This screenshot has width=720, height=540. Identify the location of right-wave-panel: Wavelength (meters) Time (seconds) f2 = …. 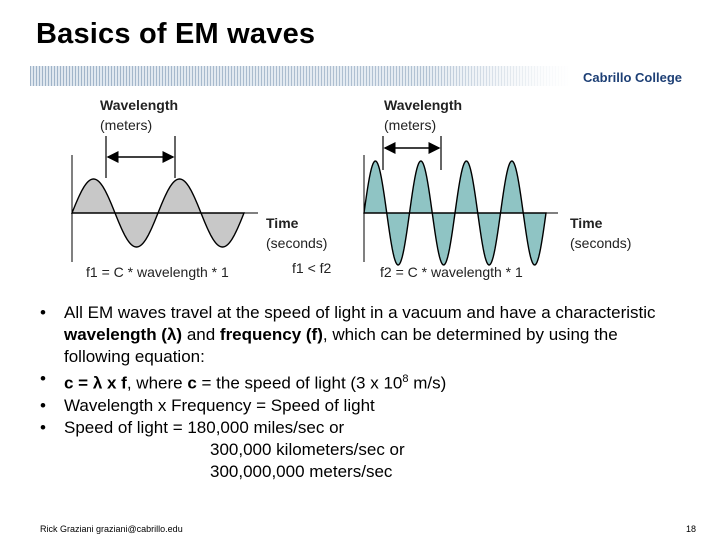
(497, 188).